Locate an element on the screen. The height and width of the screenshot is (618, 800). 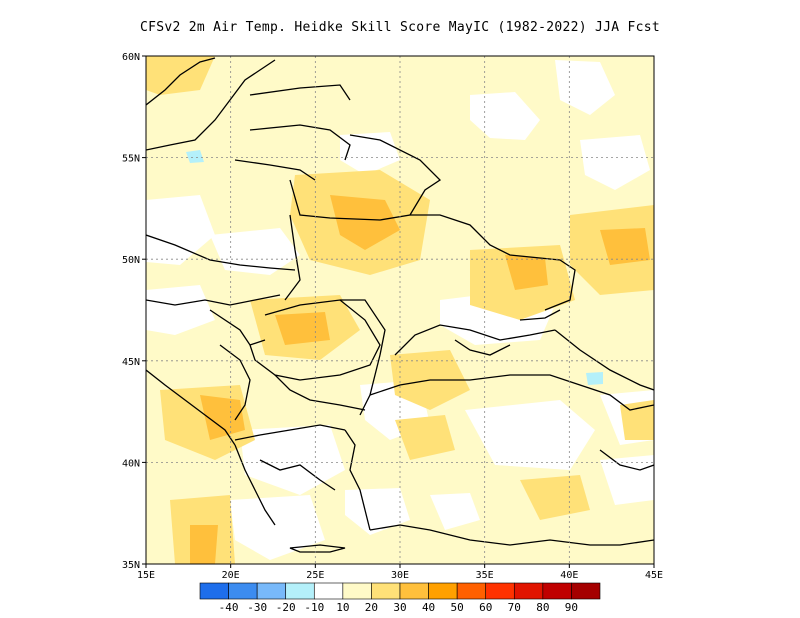
lat-tick-label: 50N is located at coordinates (131, 260).